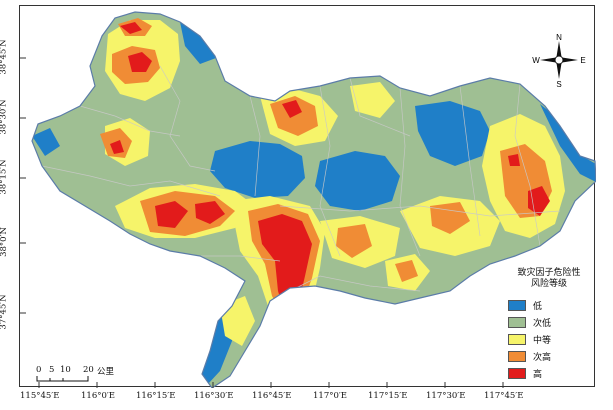 Image resolution: width=613 pixels, height=410 pixels. Describe the element at coordinates (538, 375) in the screenshot. I see `legend-label: 高` at that location.